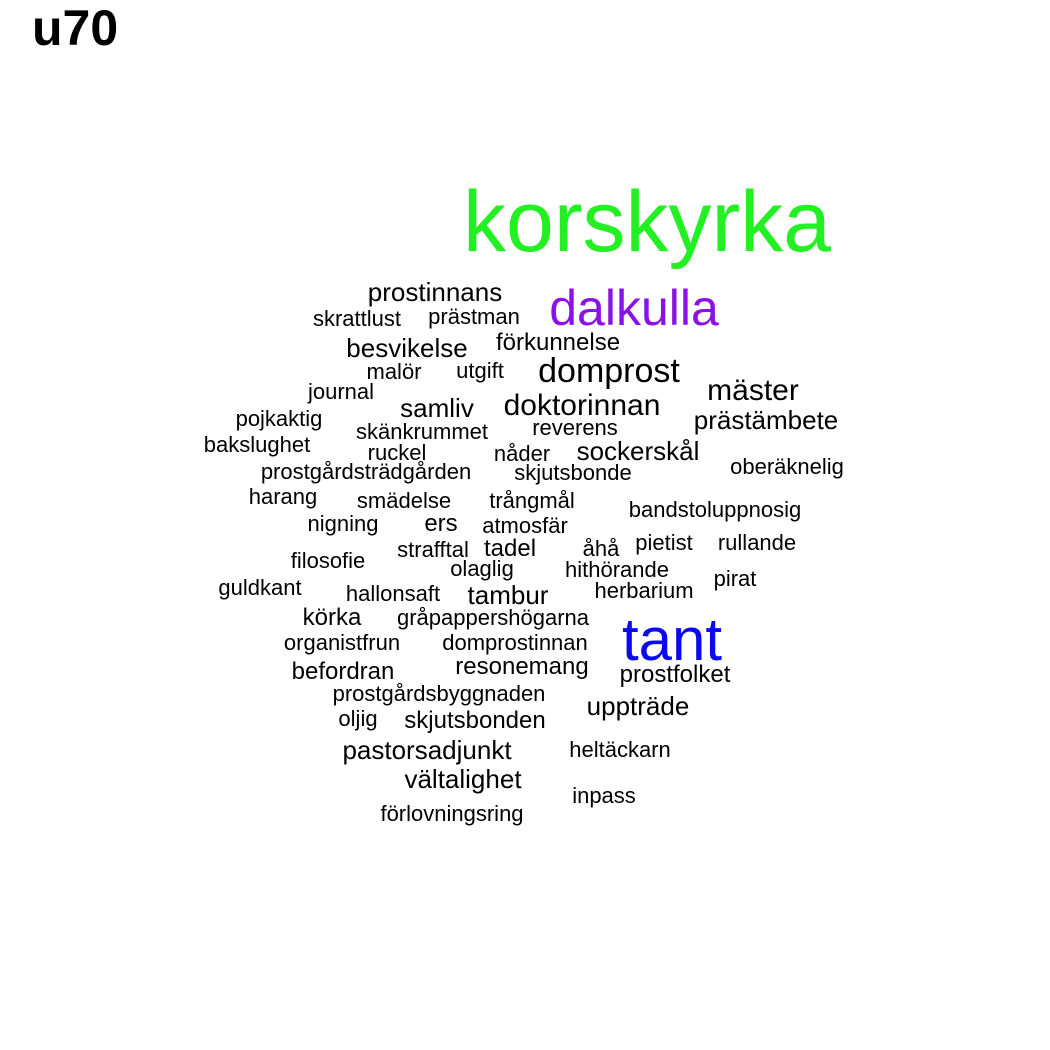 This screenshot has width=1050, height=1050. Describe the element at coordinates (753, 390) in the screenshot. I see `cloud-word: mäster` at that location.